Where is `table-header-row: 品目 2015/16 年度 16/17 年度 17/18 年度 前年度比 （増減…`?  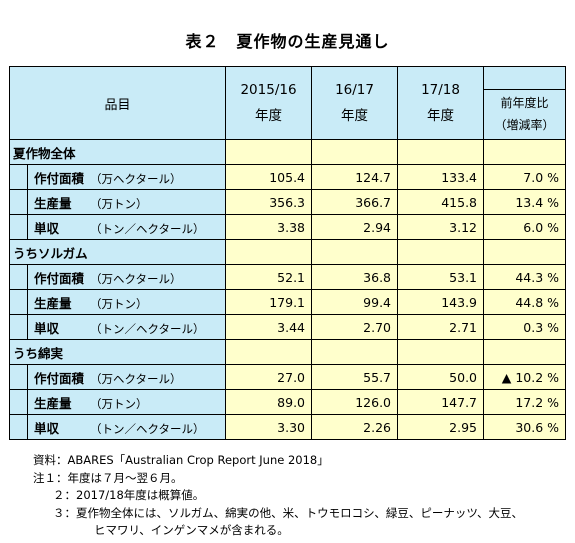
table-header-row: 品目 2015/16 年度 16/17 年度 17/18 年度 前年度比 （増減… is located at coordinates (287, 103).